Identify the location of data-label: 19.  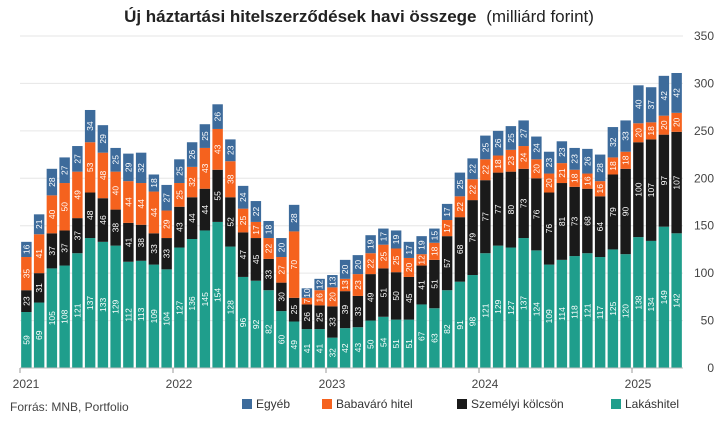
(422, 245).